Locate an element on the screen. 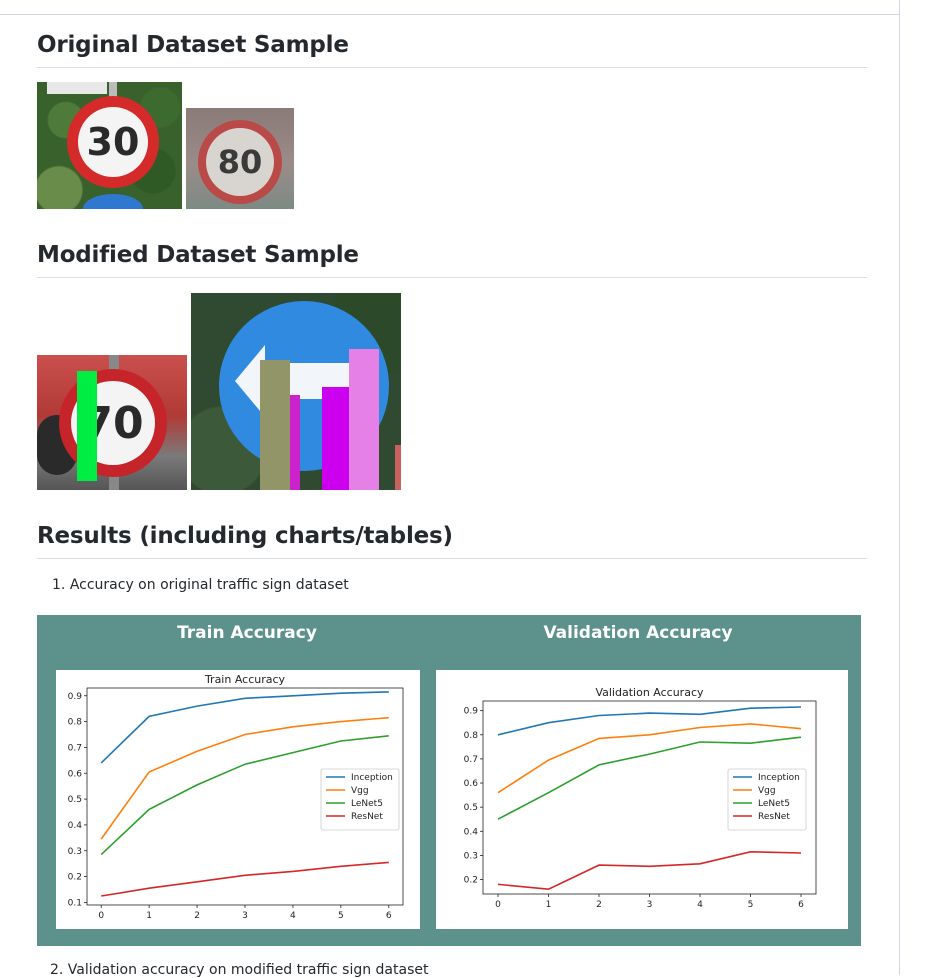 The height and width of the screenshot is (978, 928). right-divider is located at coordinates (899, 487).